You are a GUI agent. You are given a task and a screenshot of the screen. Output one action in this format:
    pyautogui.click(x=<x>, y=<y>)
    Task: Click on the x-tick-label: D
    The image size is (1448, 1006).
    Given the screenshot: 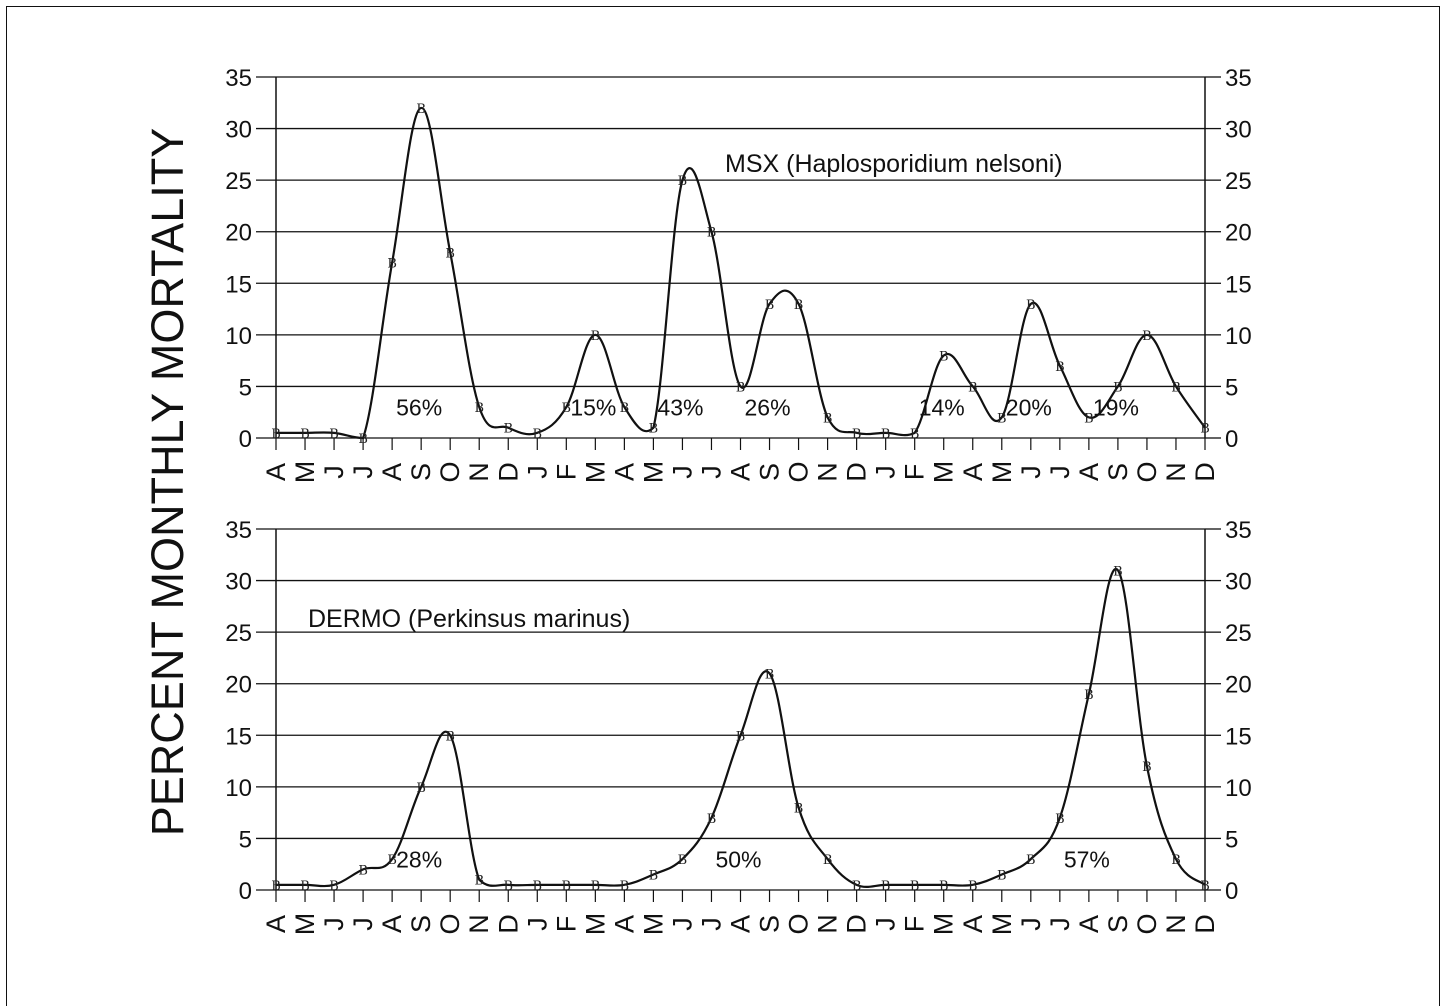 What is the action you would take?
    pyautogui.click(x=508, y=472)
    